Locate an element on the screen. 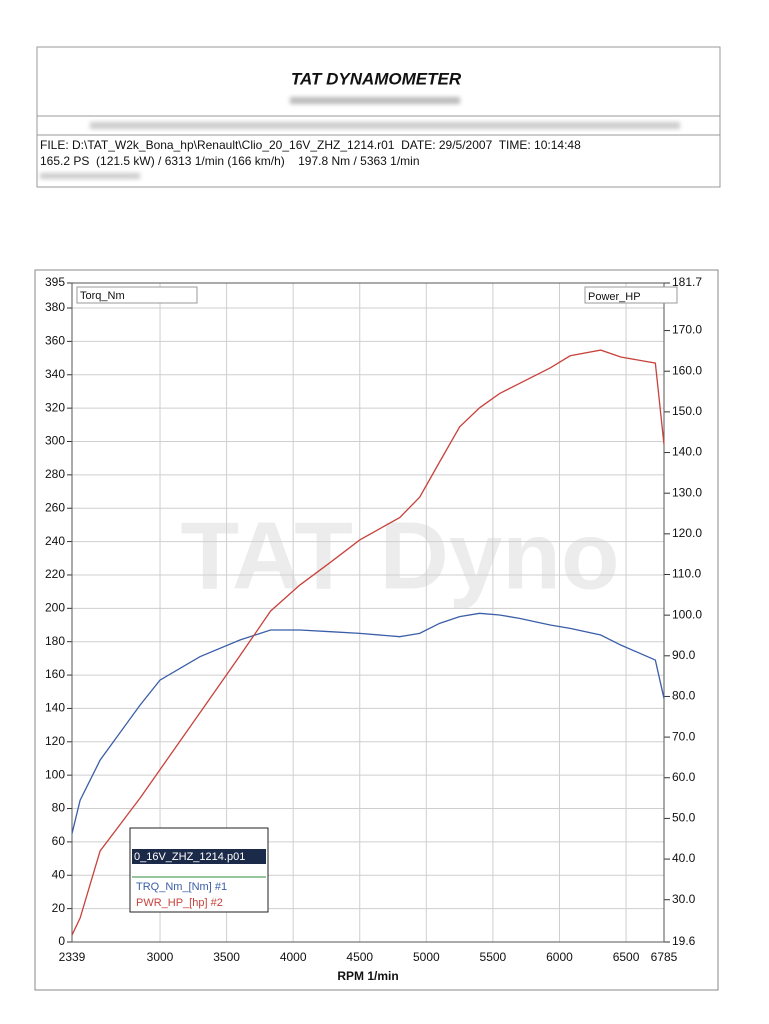  y-tick-label: 260 is located at coordinates (55, 507).